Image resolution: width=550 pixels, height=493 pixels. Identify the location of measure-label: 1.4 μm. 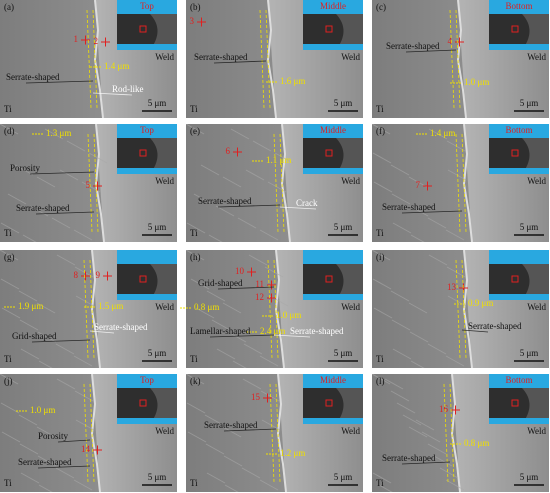
(116, 66).